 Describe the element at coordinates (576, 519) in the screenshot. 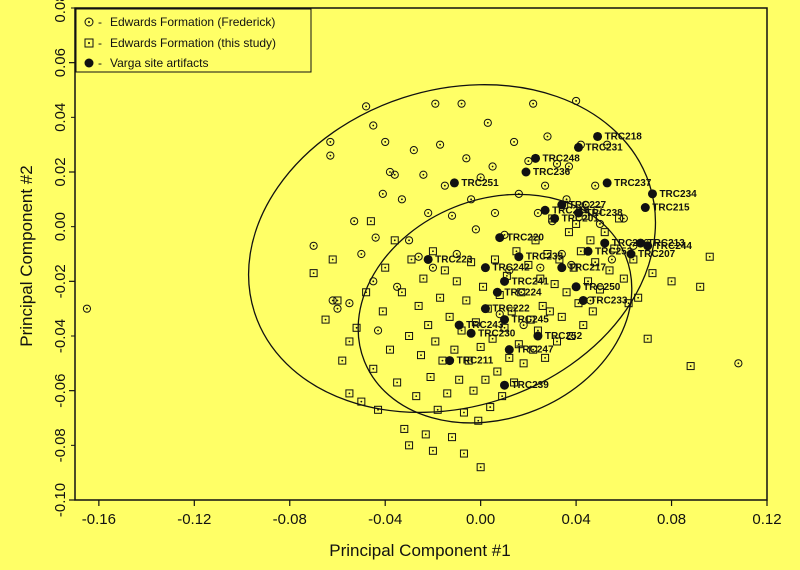

I see `x-tick-label: 0.04` at that location.